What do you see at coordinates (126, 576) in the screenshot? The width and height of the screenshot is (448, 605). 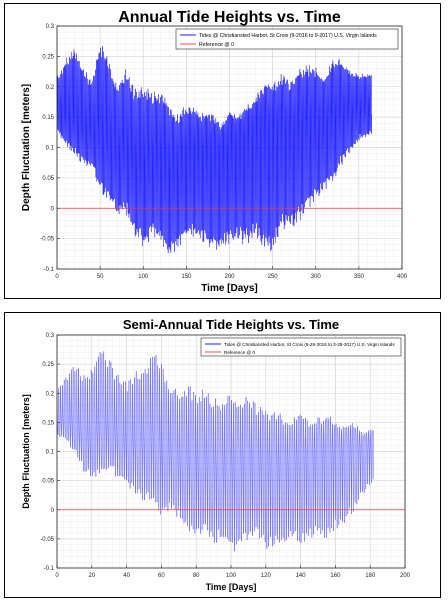 I see `x-tick-label: 40` at bounding box center [126, 576].